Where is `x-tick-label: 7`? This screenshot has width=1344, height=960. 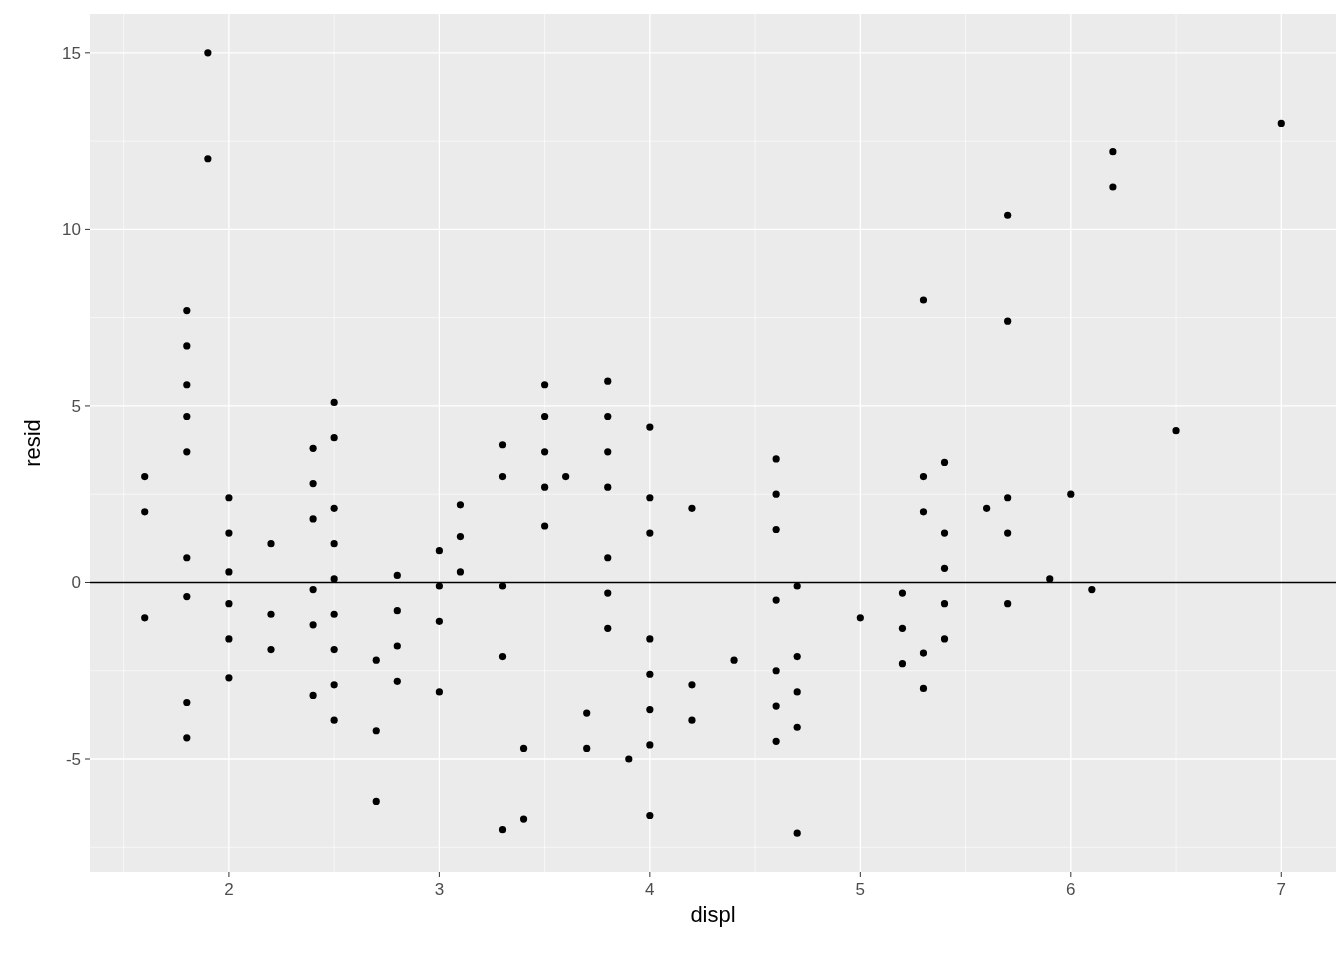
x-tick-label: 7 is located at coordinates (1281, 889).